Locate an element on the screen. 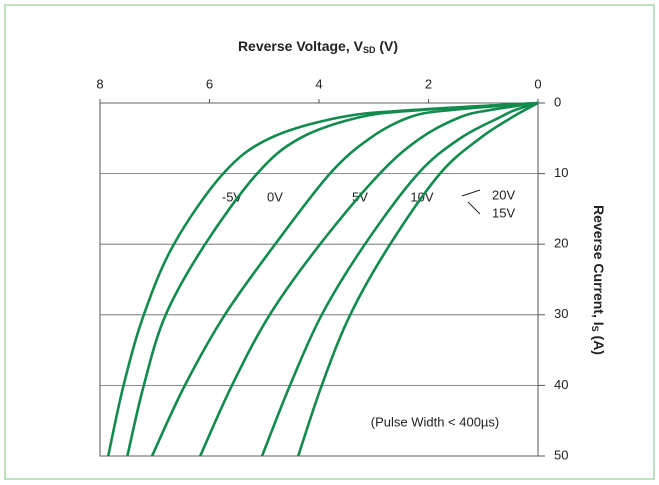 The height and width of the screenshot is (485, 659). x-label-sub: SD is located at coordinates (369, 50).